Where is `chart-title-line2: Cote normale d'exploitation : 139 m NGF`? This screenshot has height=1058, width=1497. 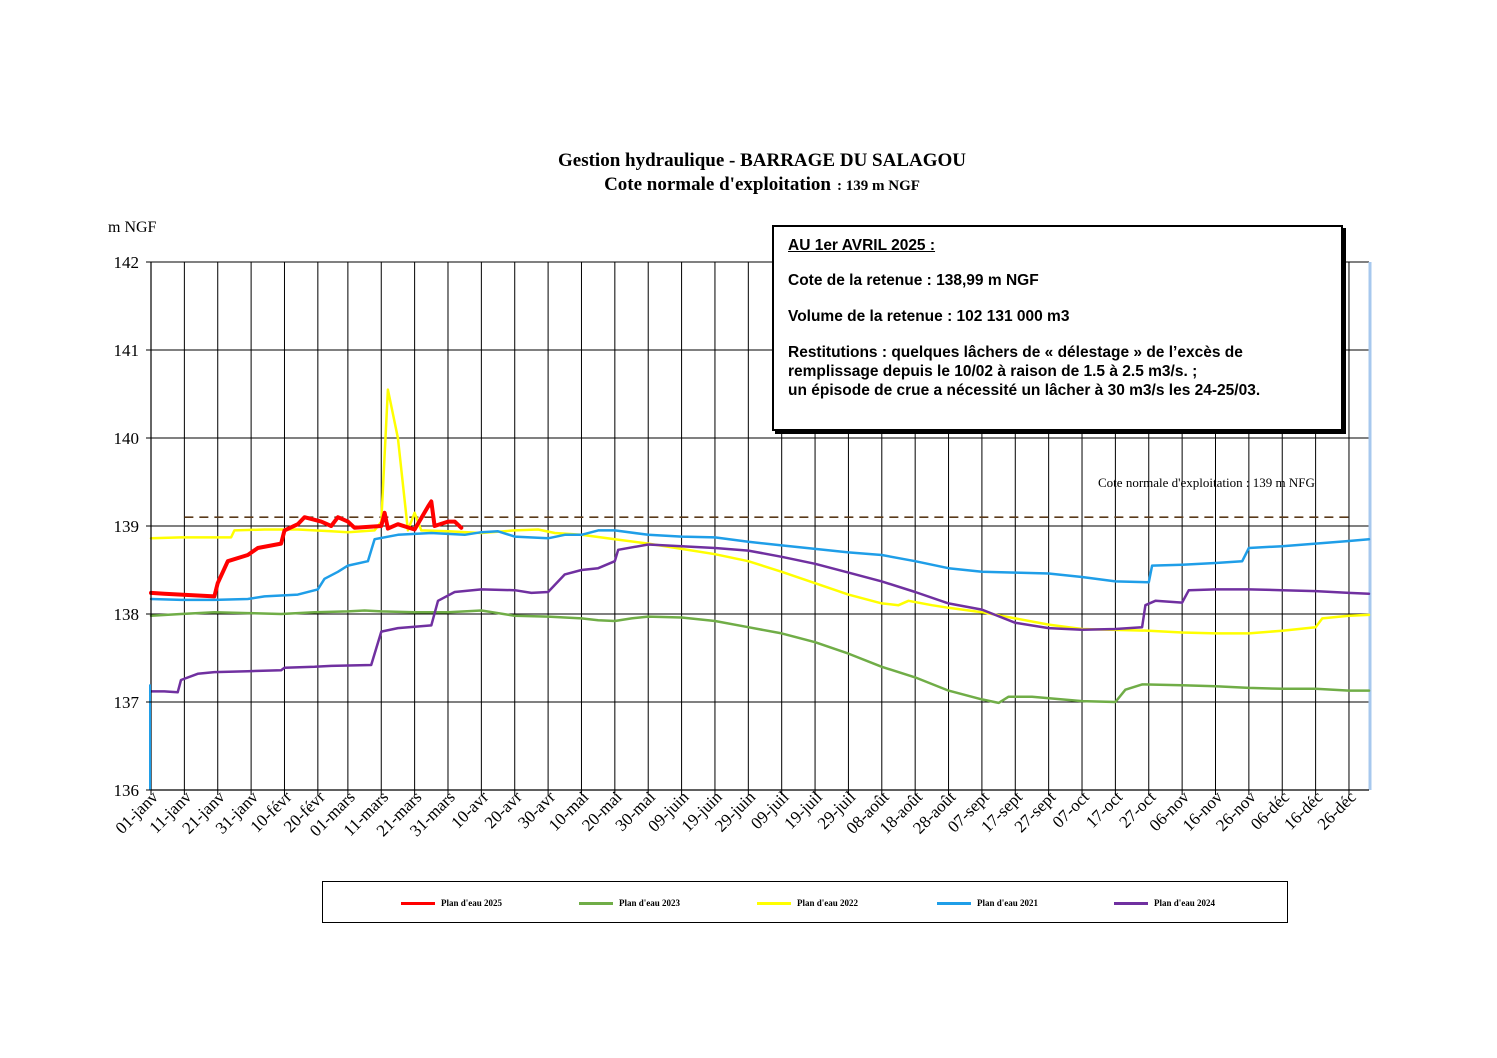
chart-title-line2: Cote normale d'exploitation : 139 m NGF is located at coordinates (762, 184).